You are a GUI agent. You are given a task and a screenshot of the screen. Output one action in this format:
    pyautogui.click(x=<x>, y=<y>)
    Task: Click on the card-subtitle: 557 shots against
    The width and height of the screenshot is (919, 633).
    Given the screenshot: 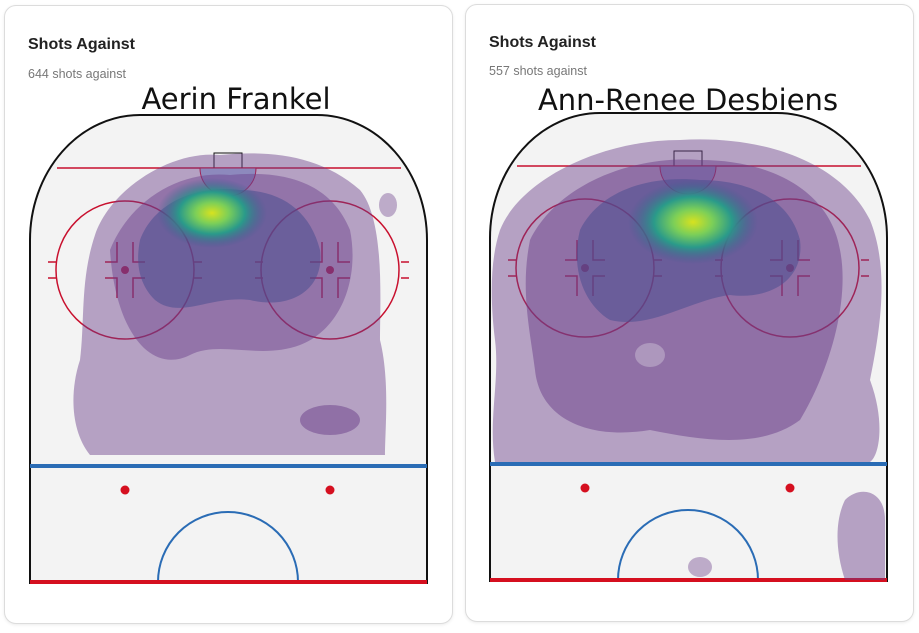 What is the action you would take?
    pyautogui.click(x=538, y=71)
    